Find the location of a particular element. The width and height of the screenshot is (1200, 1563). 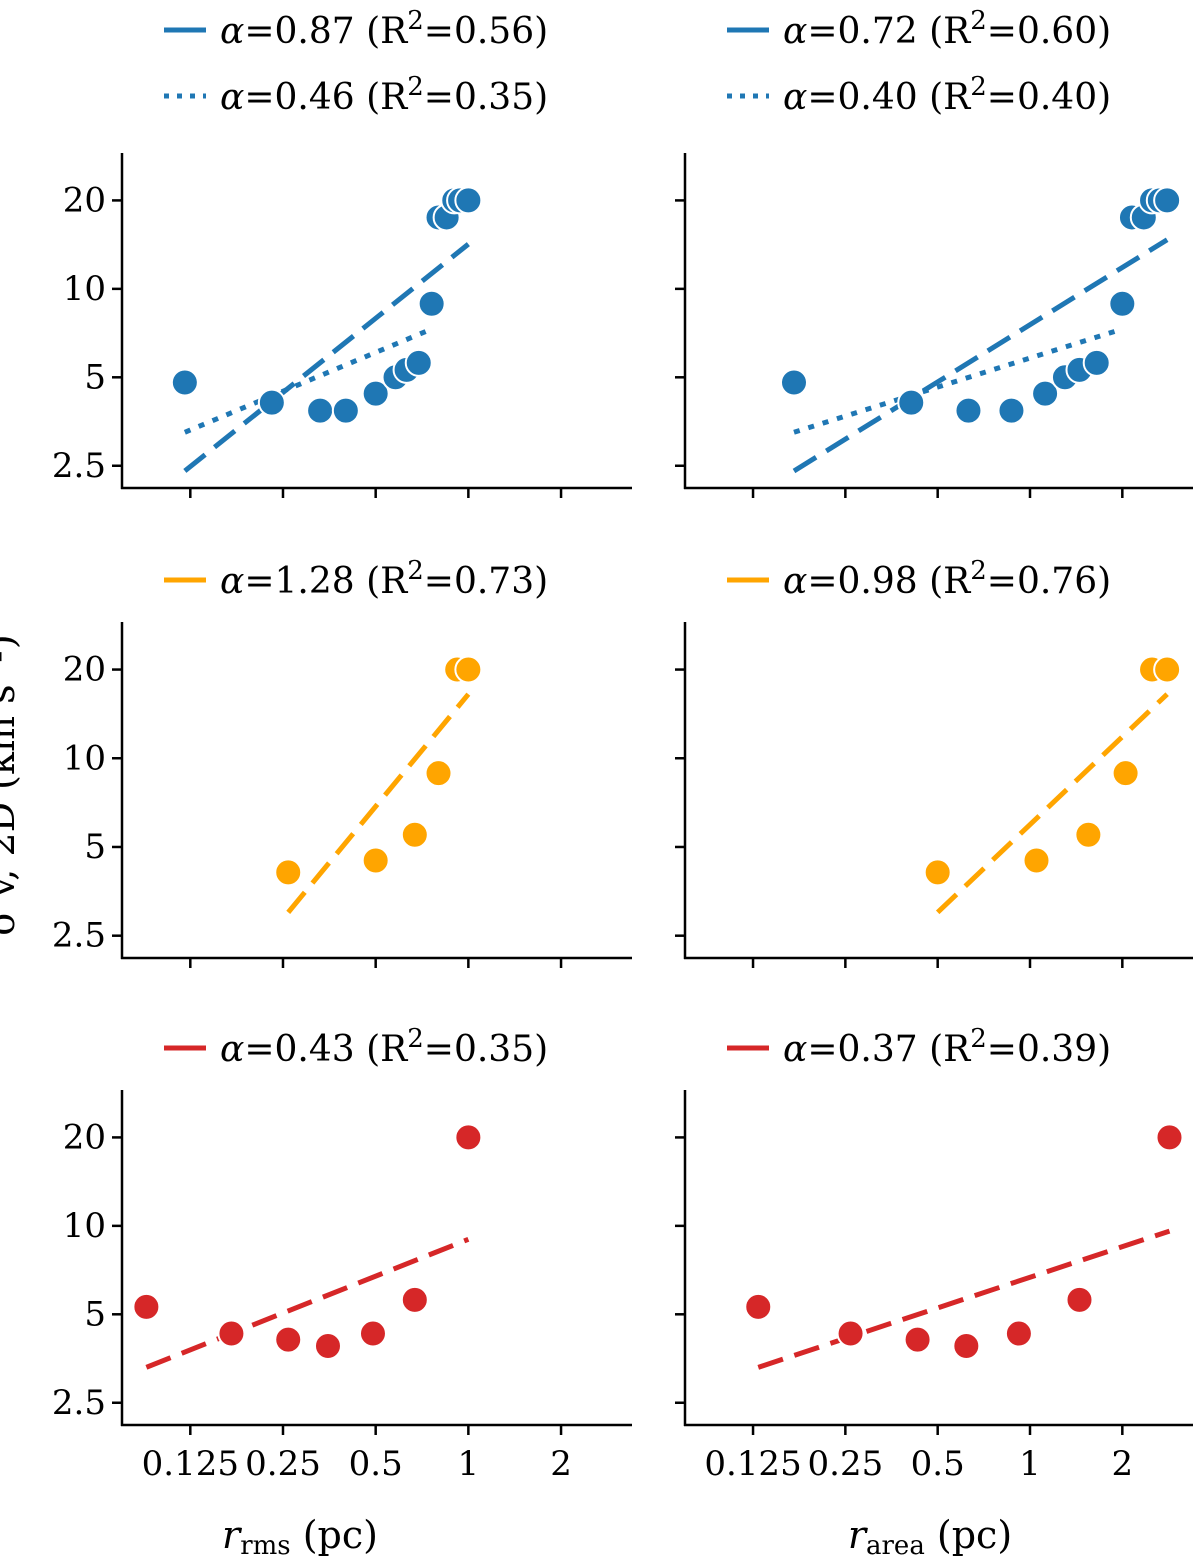

x-axis-label-area-main: r is located at coordinates (858, 1535).